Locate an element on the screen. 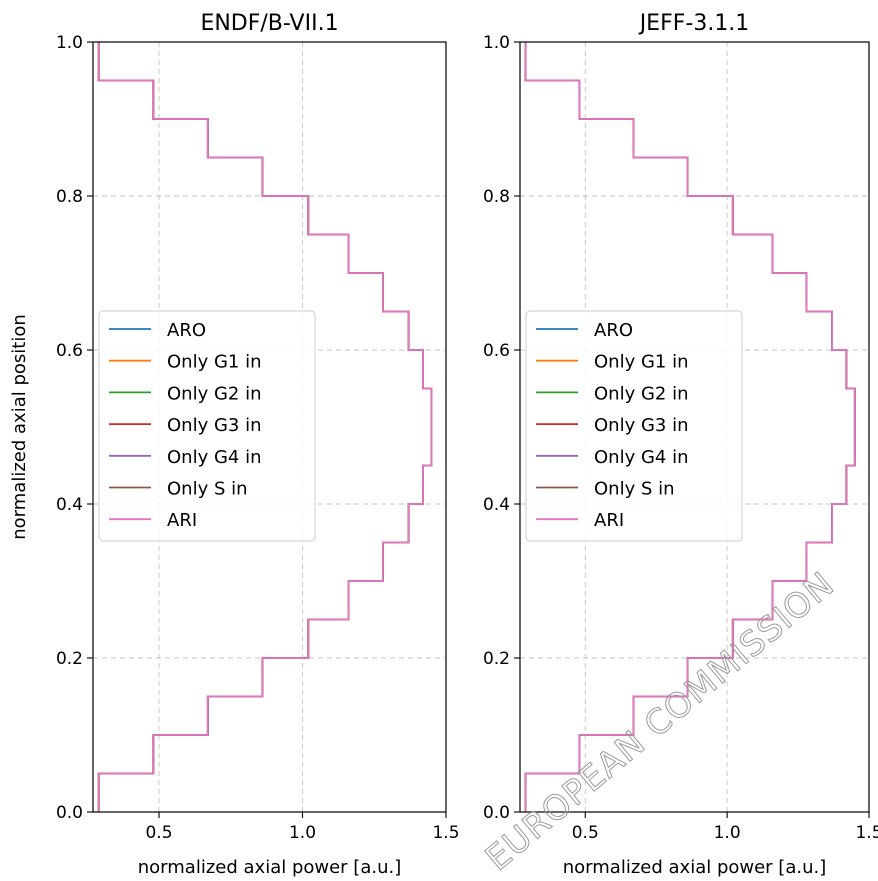 This screenshot has width=878, height=881. chart-title: JEFF-3.1.1 is located at coordinates (694, 23).